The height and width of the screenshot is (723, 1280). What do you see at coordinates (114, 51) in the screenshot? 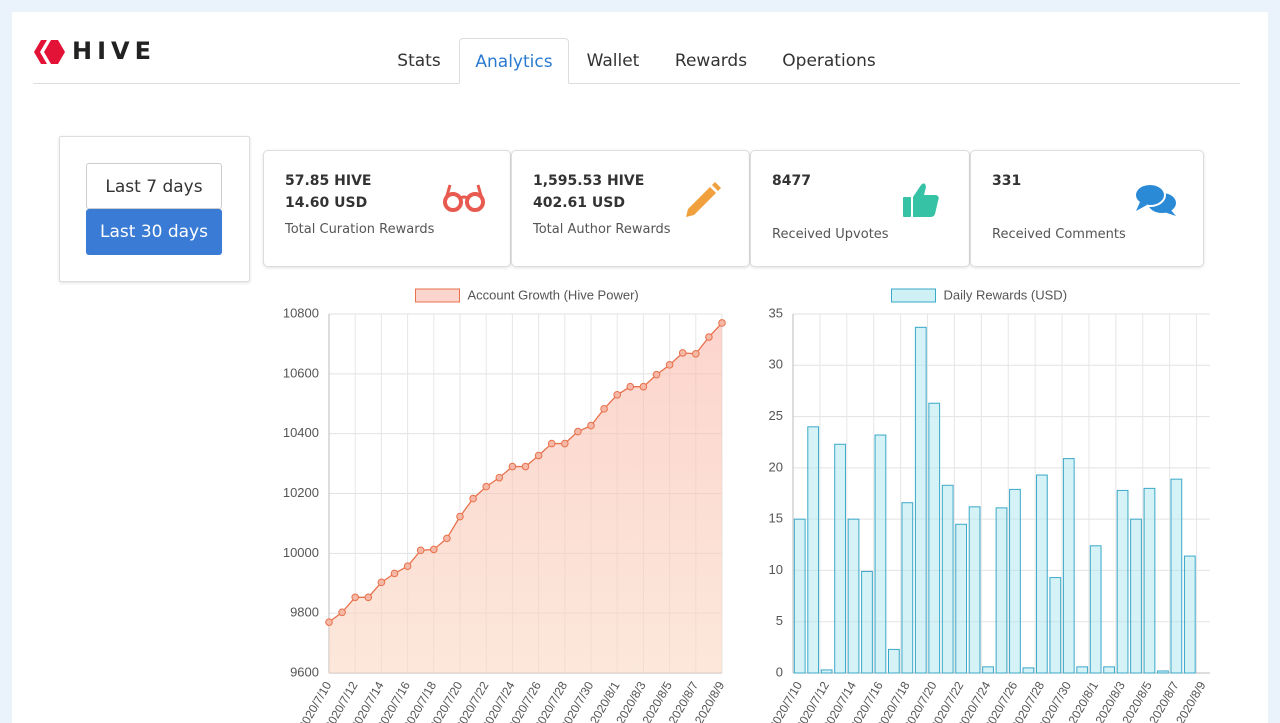
I see `logo-text: HIVE` at bounding box center [114, 51].